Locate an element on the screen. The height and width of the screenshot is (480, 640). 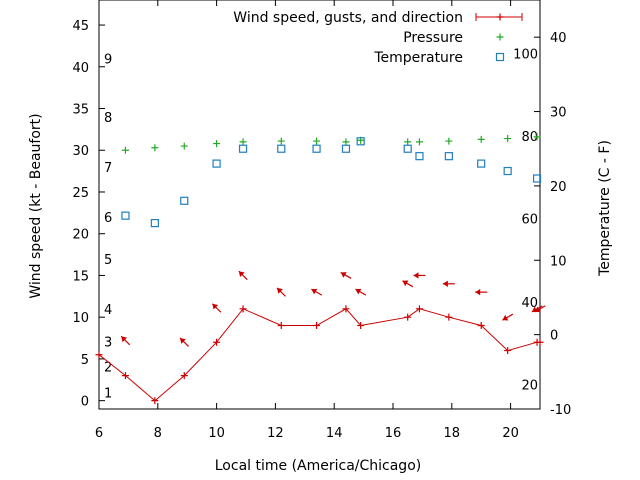
y-left-tick-label: 0 is located at coordinates (85, 402).